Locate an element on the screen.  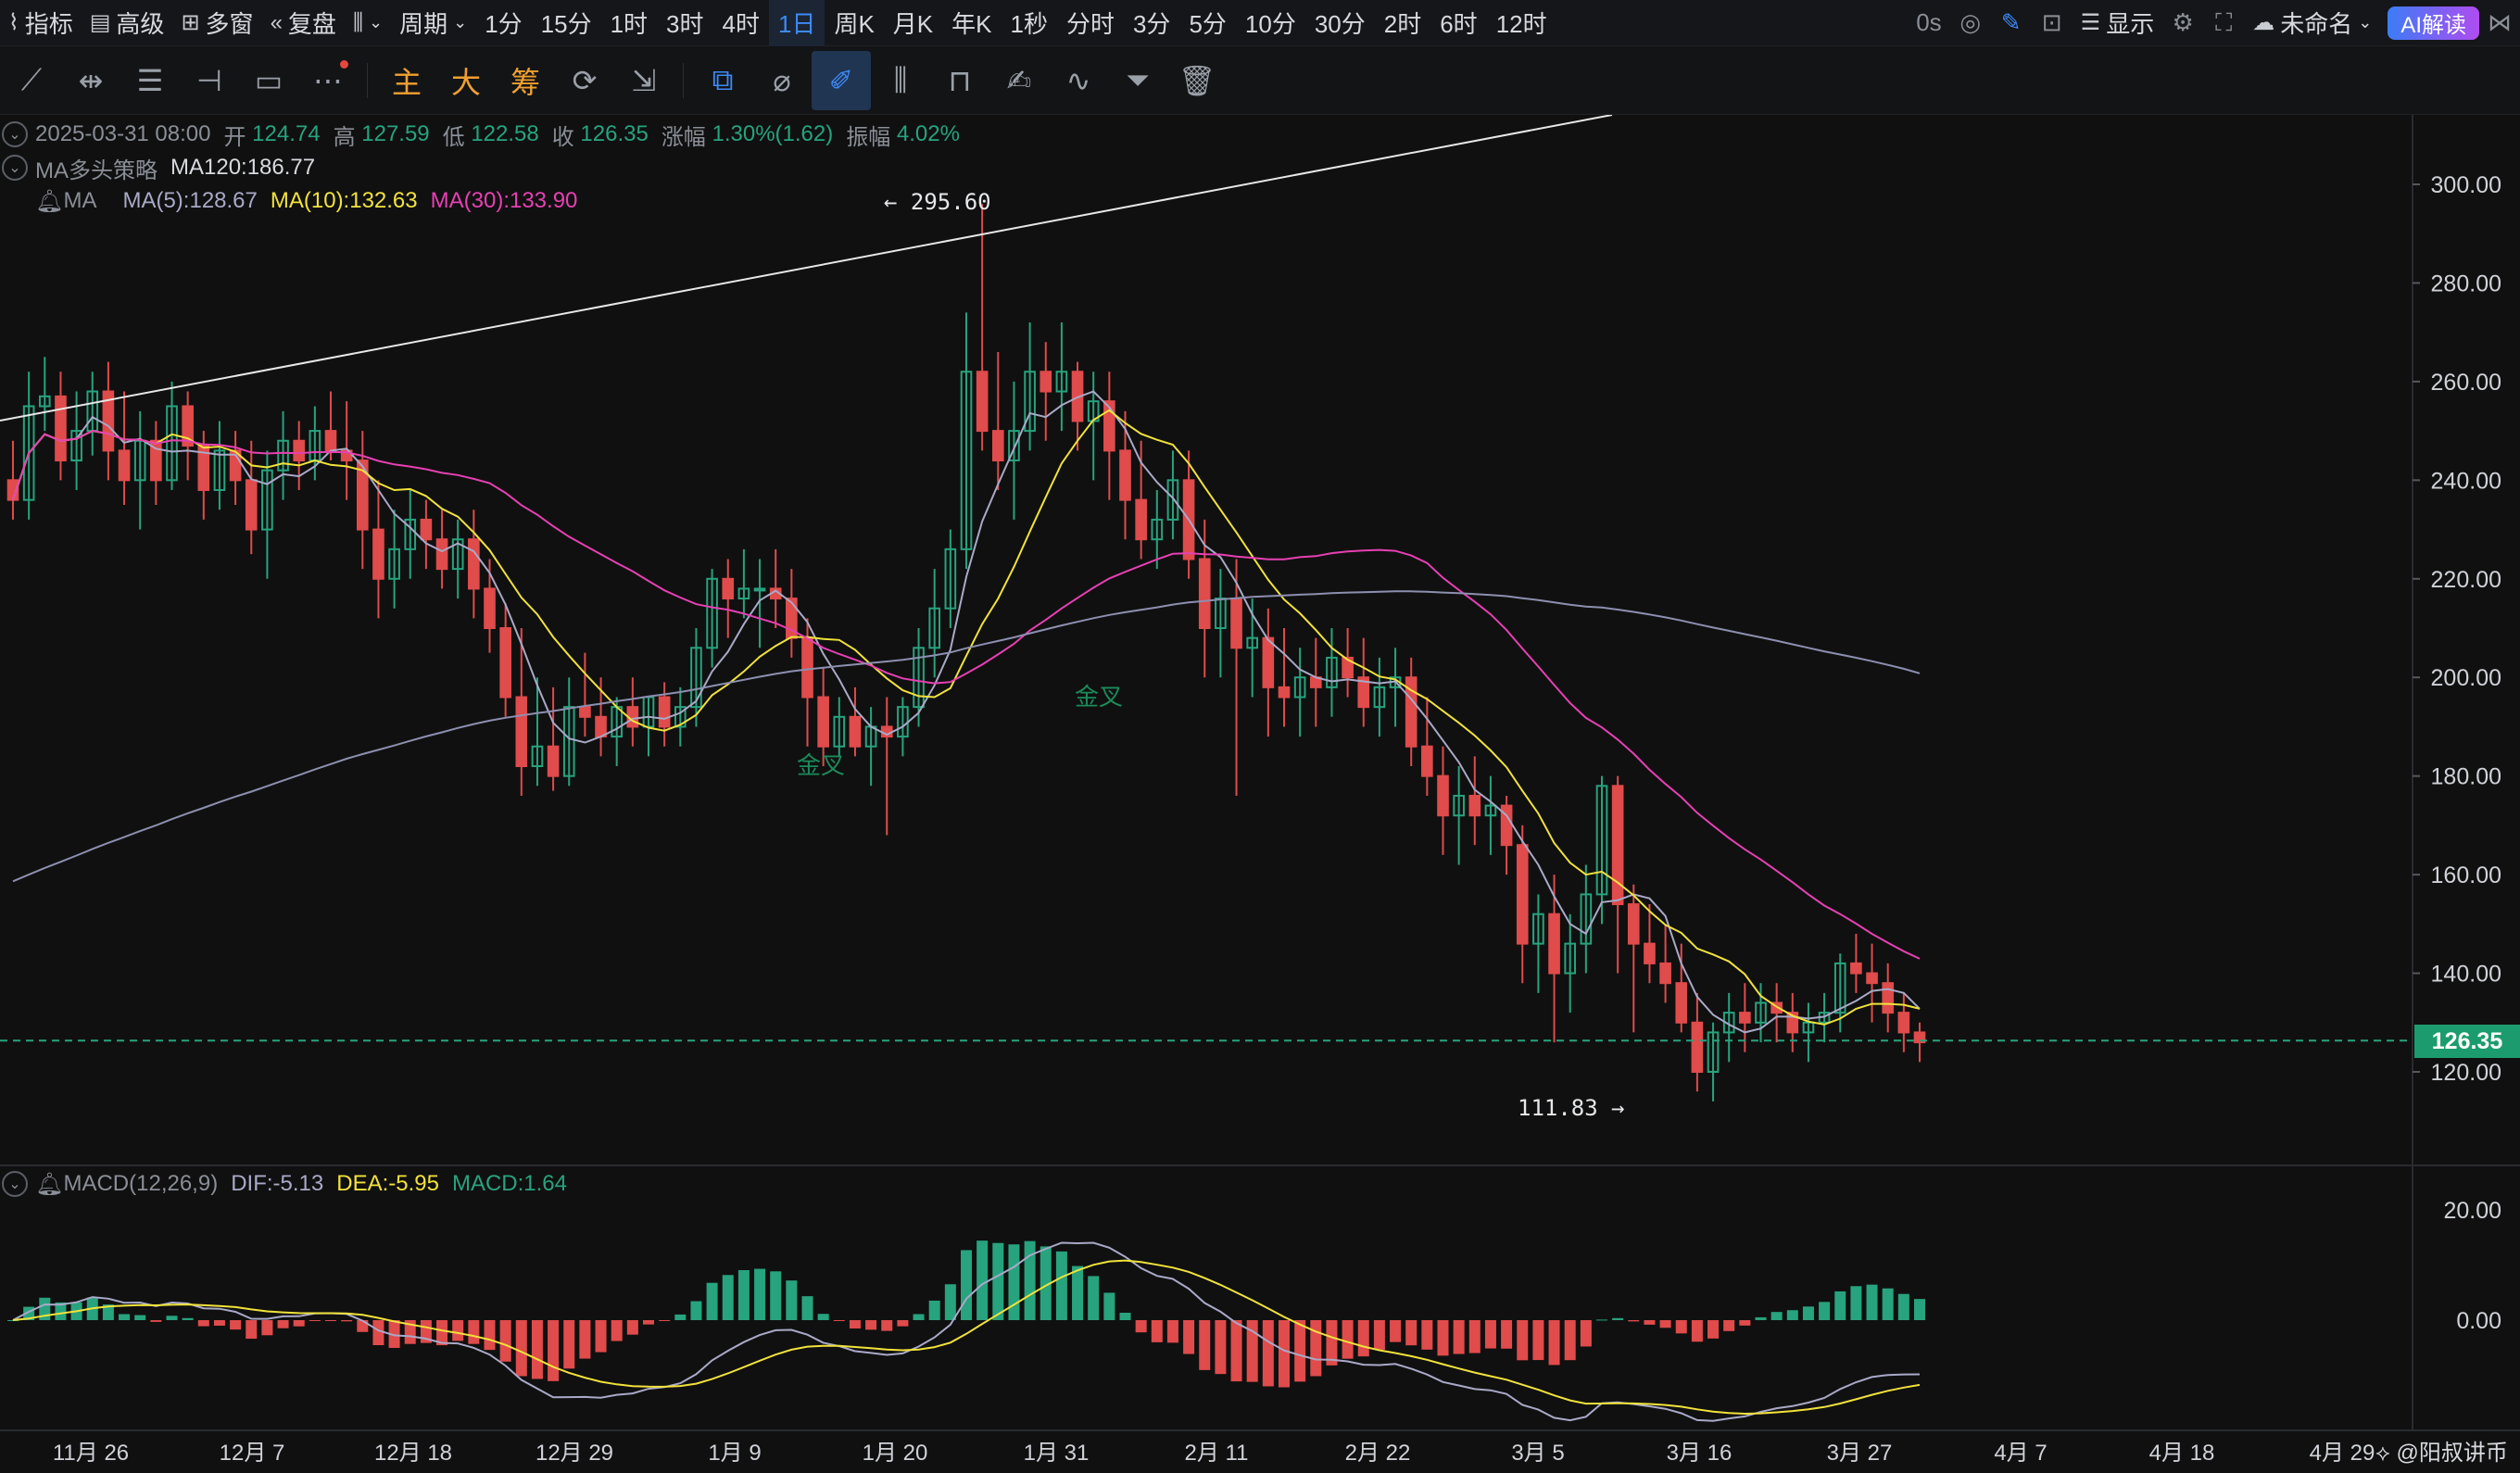
camera-icon: ◎ is located at coordinates (1970, 22).